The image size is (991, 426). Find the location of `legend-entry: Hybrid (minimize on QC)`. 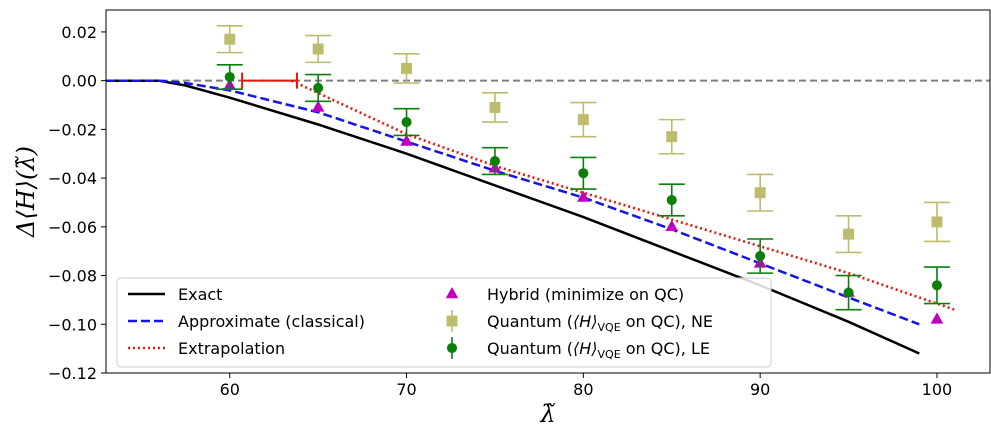

legend-entry: Hybrid (minimize on QC) is located at coordinates (564, 294).